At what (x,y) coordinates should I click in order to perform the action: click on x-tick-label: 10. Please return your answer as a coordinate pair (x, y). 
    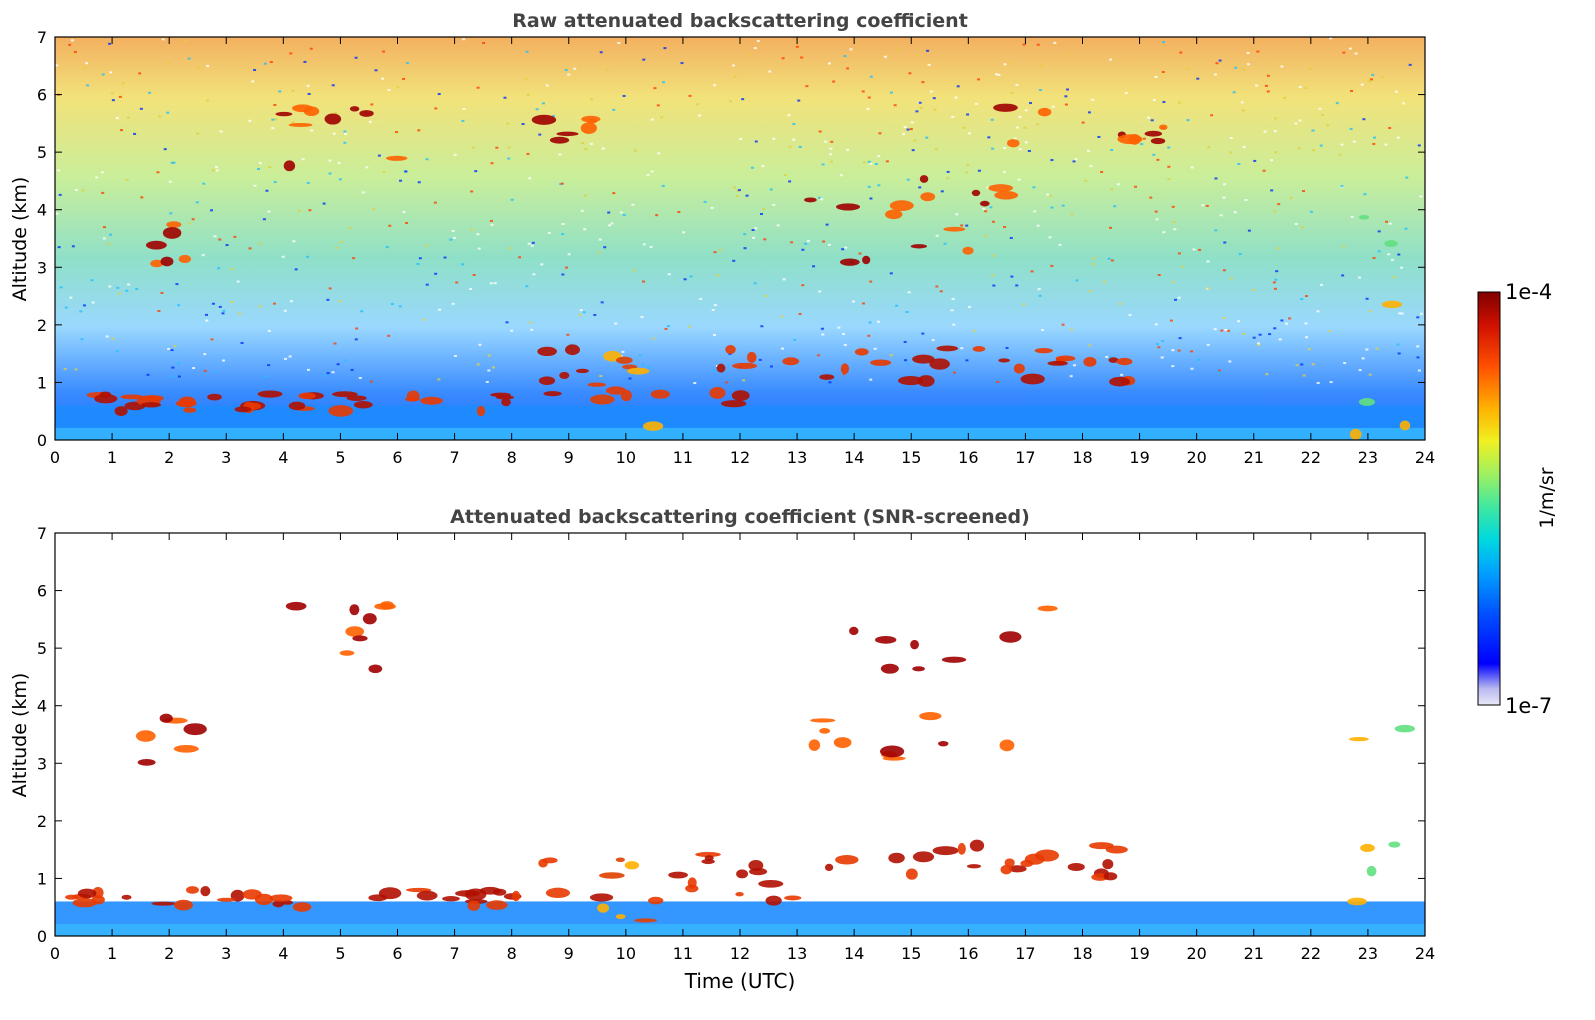
    Looking at the image, I should click on (626, 457).